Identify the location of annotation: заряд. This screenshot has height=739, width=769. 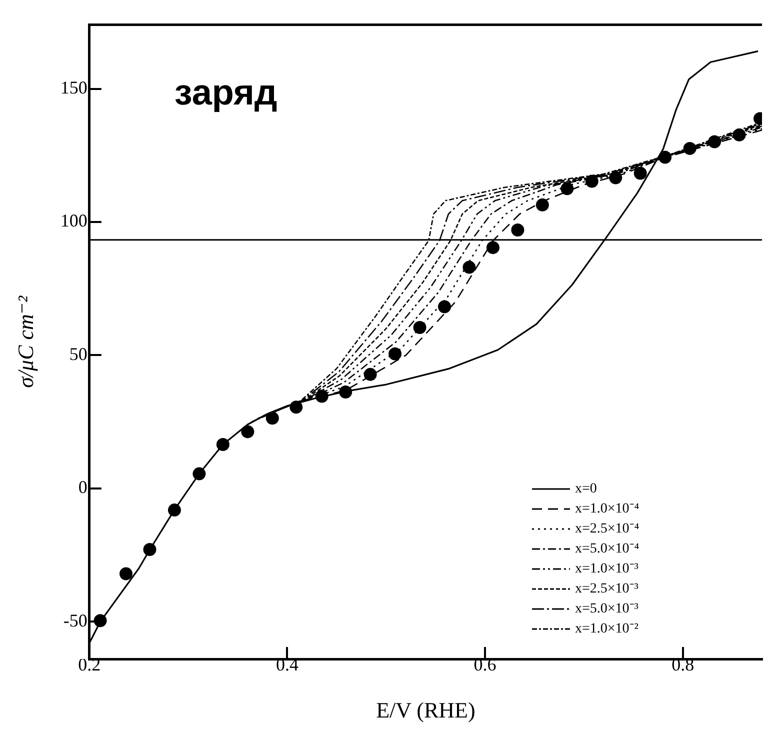
(226, 92).